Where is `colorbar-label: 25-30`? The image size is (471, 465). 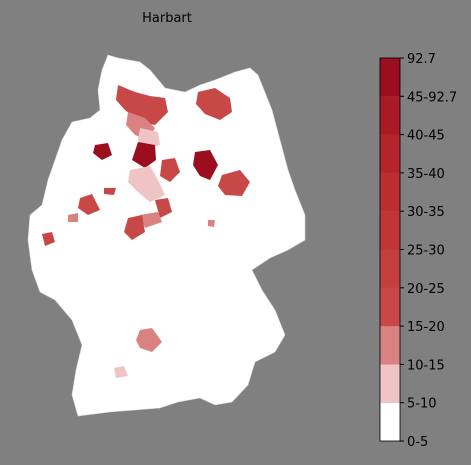 colorbar-label: 25-30 is located at coordinates (426, 251).